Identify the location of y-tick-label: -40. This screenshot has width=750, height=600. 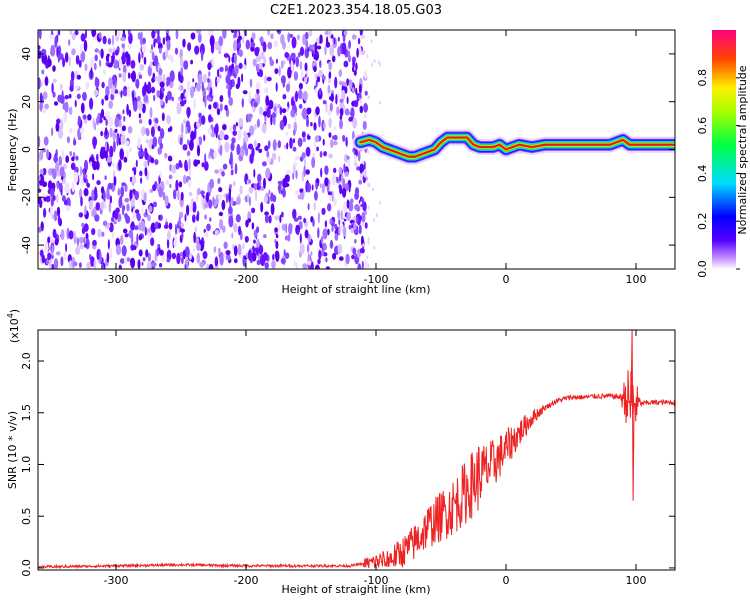
(26, 245).